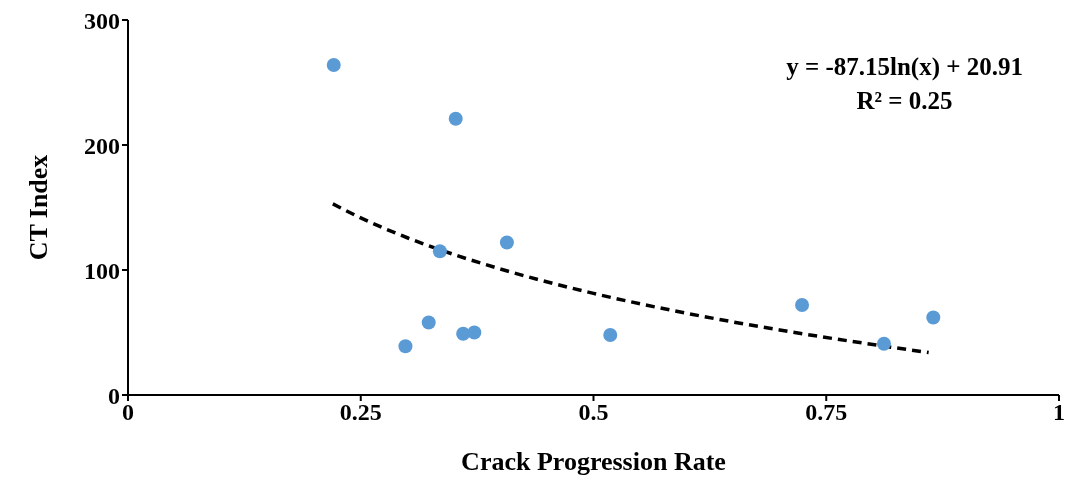 The image size is (1081, 483). What do you see at coordinates (114, 395) in the screenshot?
I see `y-tick-label: 0` at bounding box center [114, 395].